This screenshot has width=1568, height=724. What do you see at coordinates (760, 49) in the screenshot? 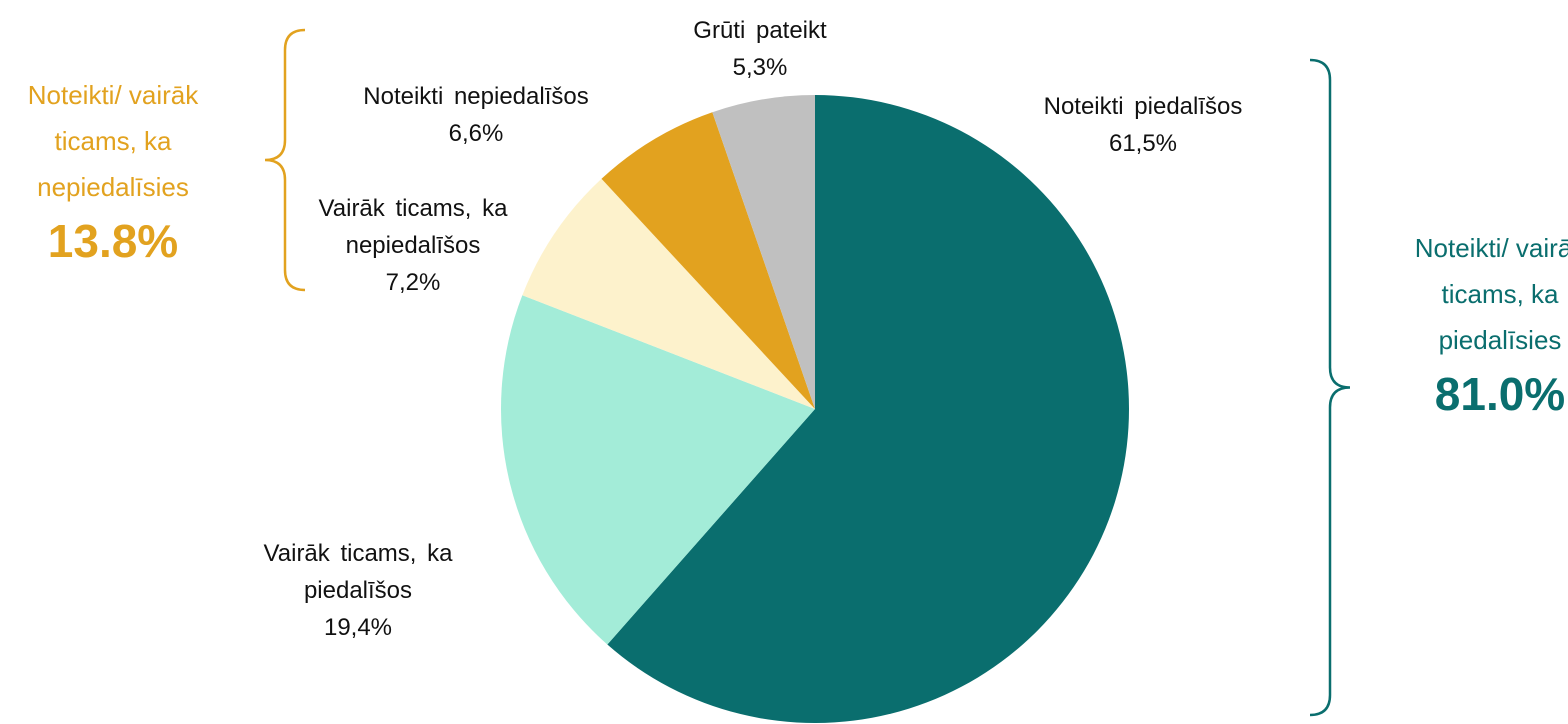
I see `data-label: Grūti pateikt 5,3%` at bounding box center [760, 49].